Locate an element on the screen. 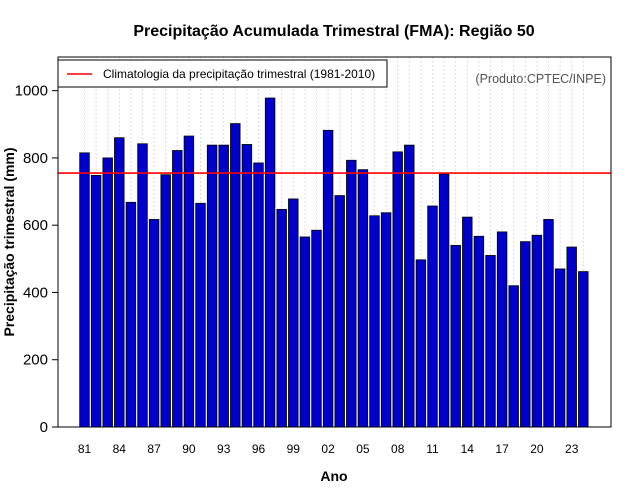  bar-2000 is located at coordinates (305, 332).